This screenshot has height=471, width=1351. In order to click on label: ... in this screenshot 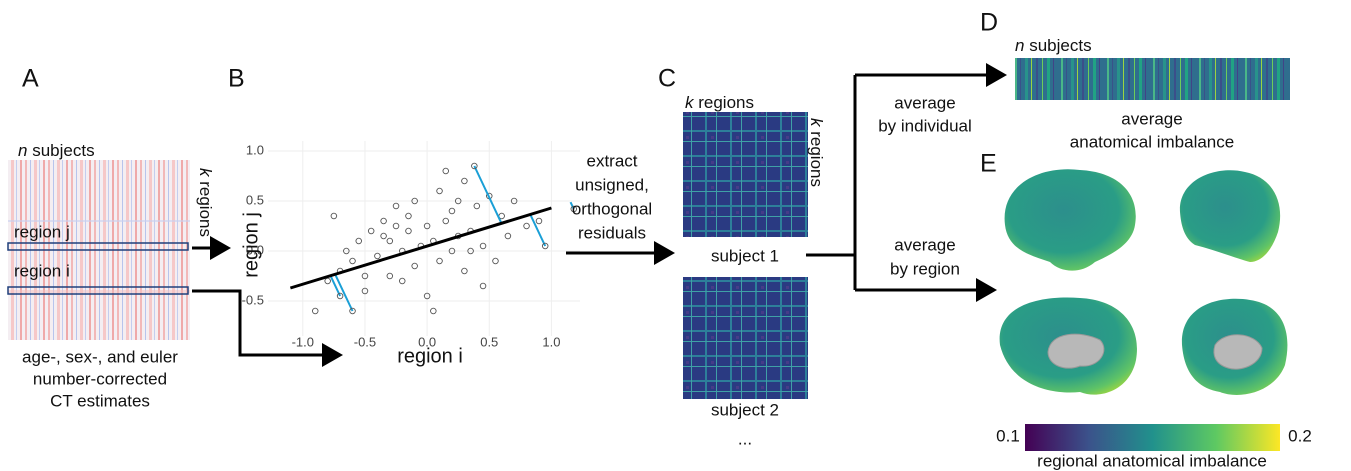, I will do `click(745, 438)`.